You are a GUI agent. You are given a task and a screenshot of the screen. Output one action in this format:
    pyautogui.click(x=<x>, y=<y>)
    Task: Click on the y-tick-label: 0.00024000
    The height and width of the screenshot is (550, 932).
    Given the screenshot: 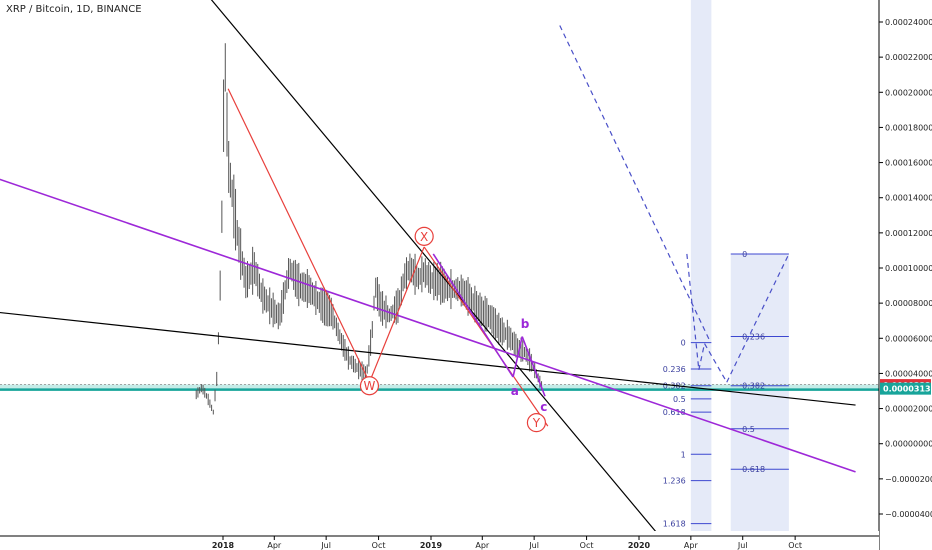 What is the action you would take?
    pyautogui.click(x=908, y=22)
    